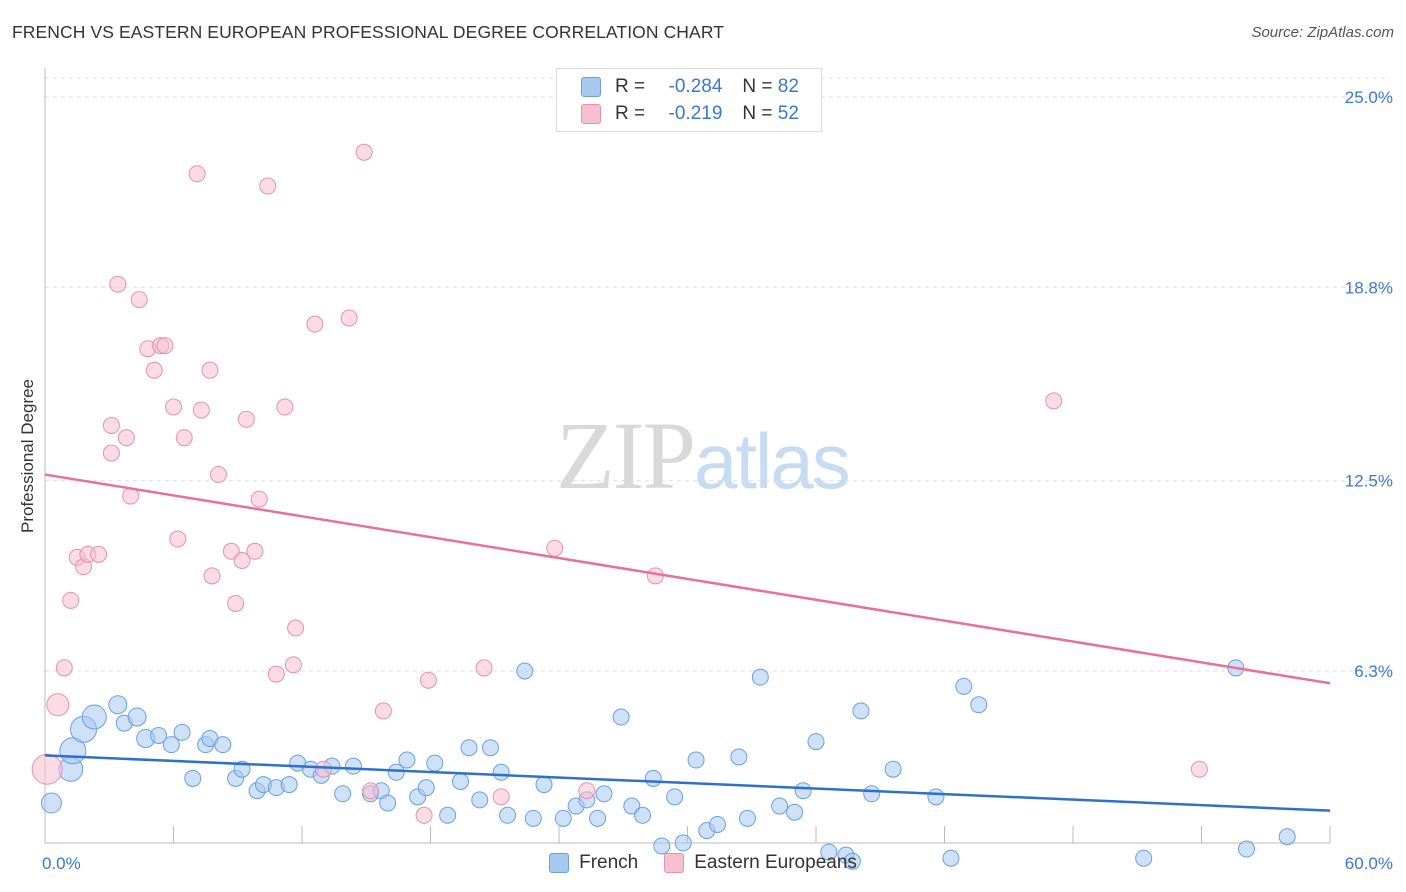 Image resolution: width=1406 pixels, height=892 pixels. Describe the element at coordinates (626, 455) in the screenshot. I see `watermark-zip: ZIP` at that location.